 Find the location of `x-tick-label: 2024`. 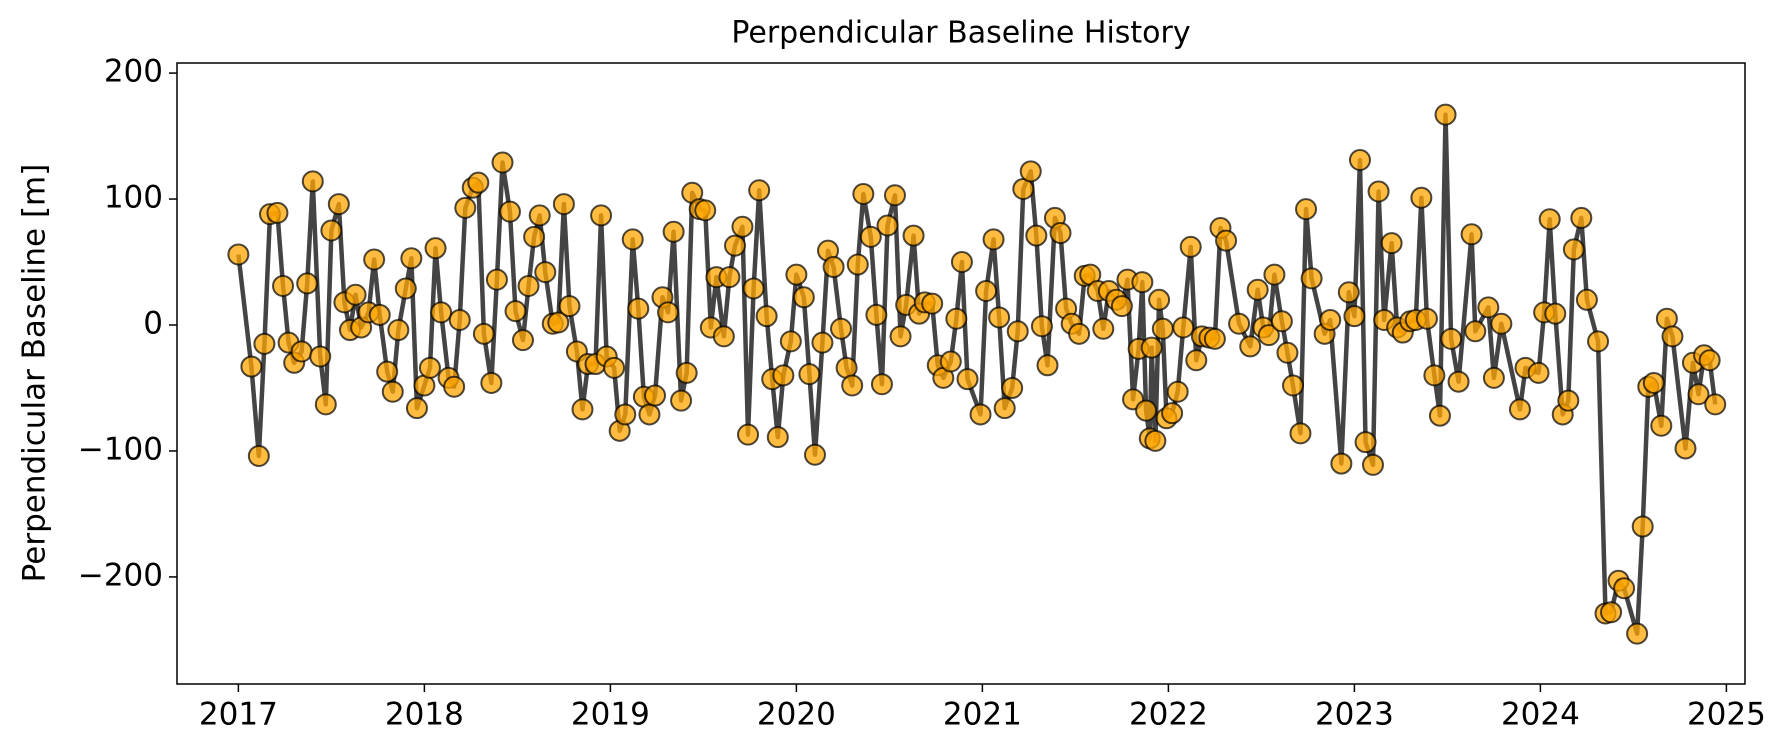

x-tick-label: 2024 is located at coordinates (1540, 715).